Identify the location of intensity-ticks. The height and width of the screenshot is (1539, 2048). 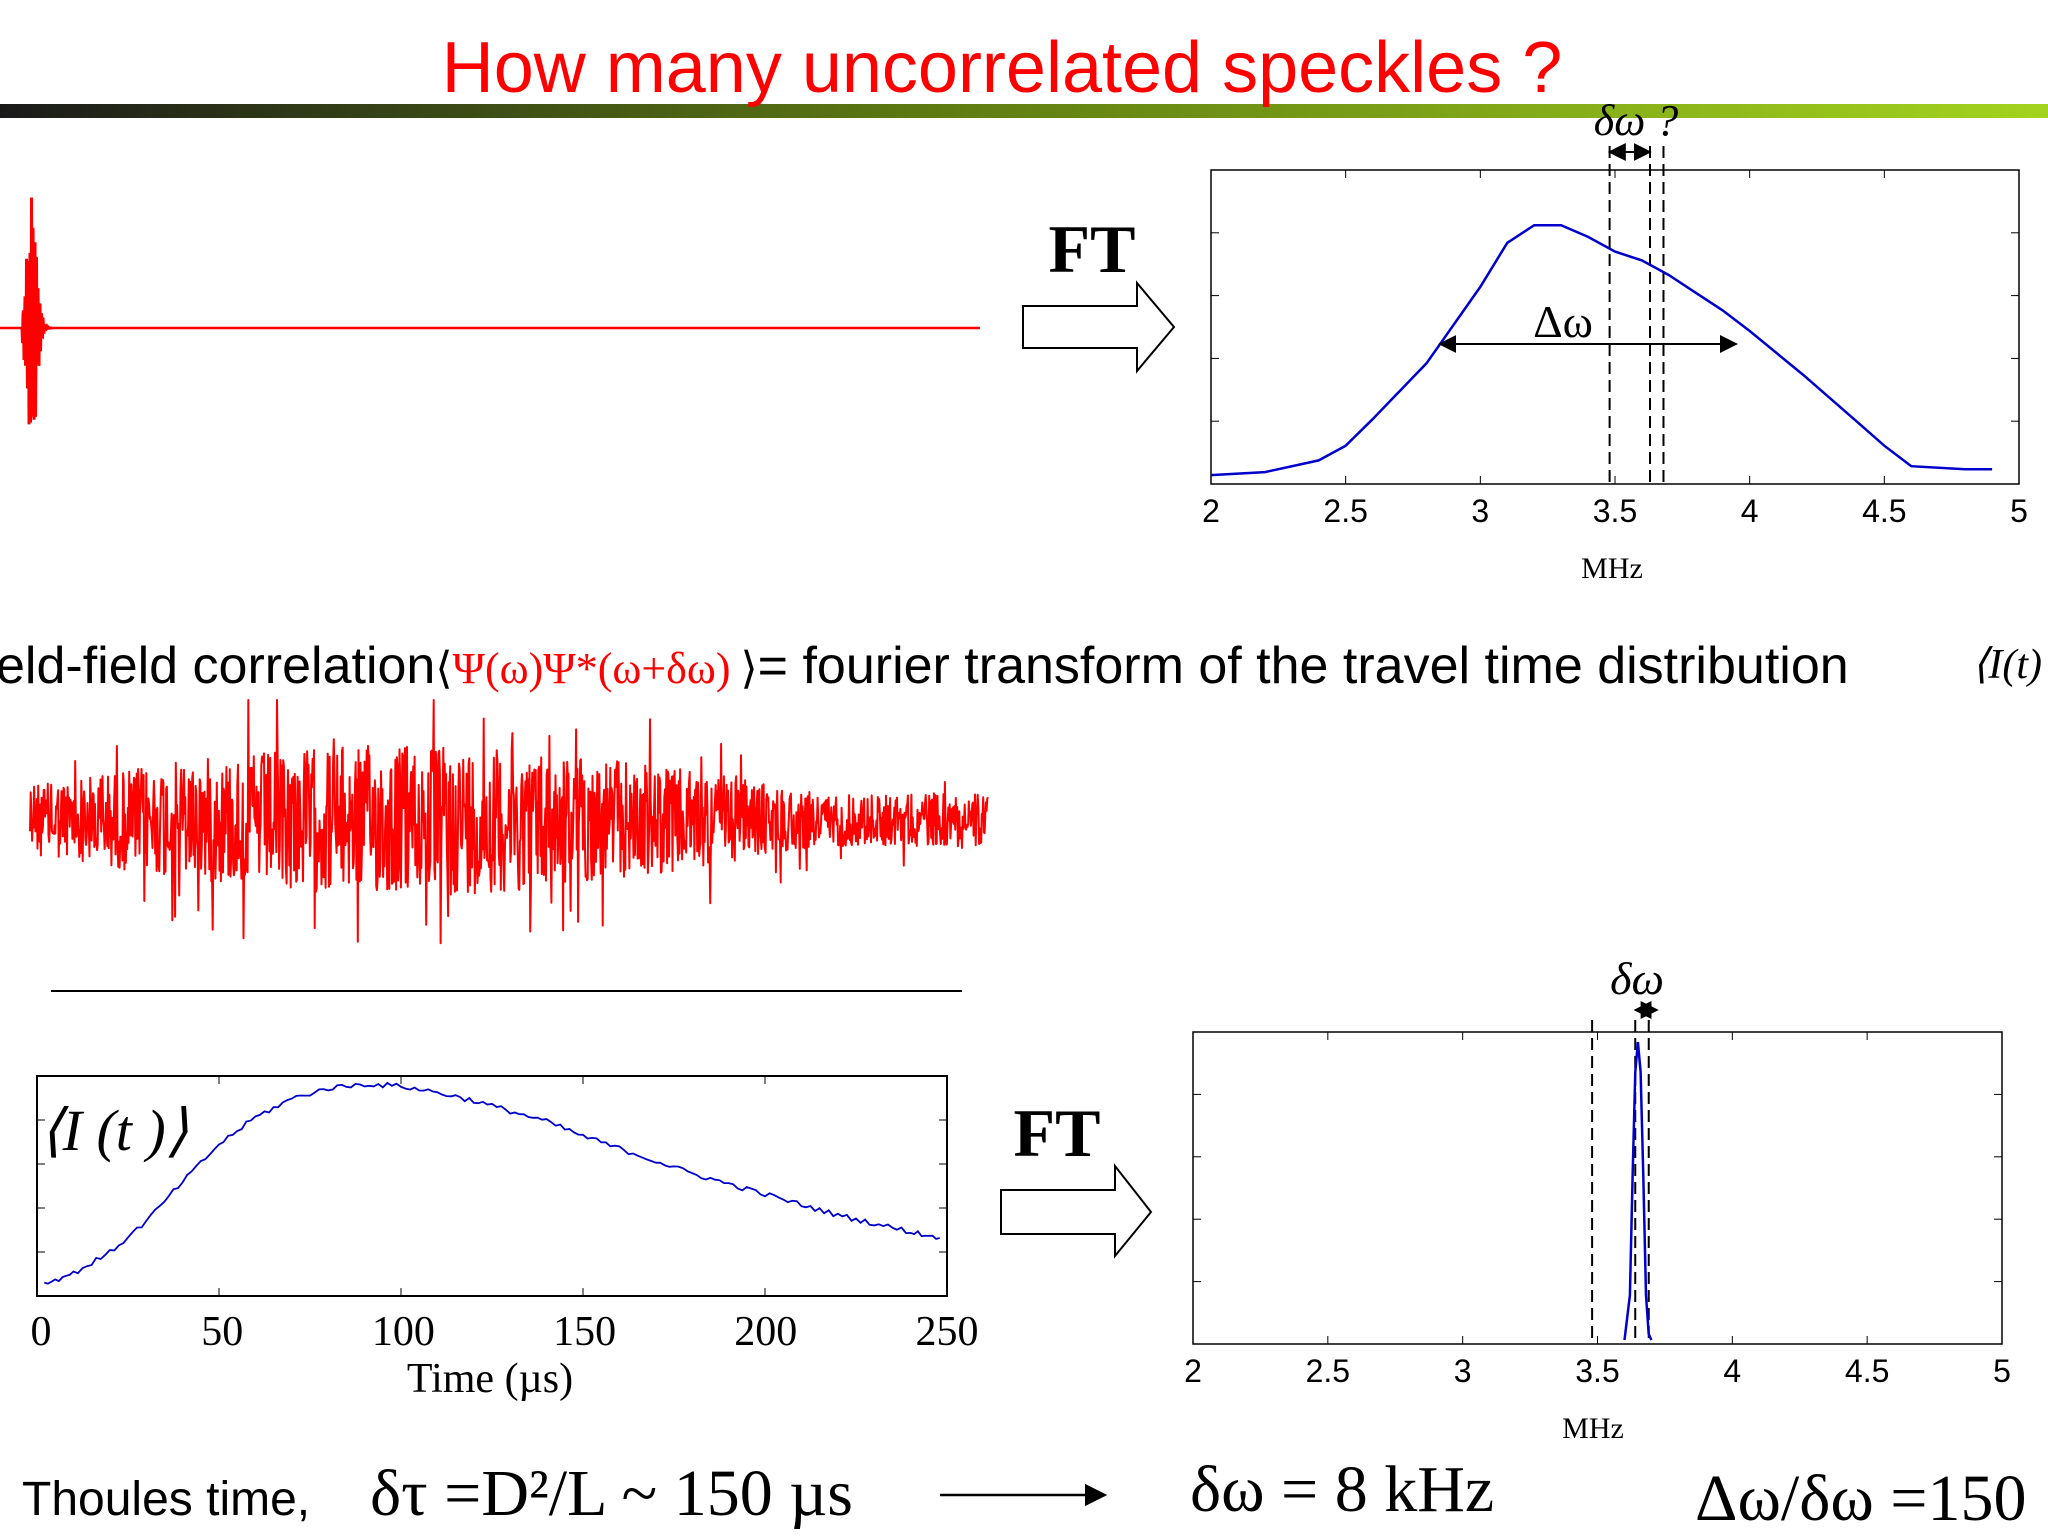
(492, 1186).